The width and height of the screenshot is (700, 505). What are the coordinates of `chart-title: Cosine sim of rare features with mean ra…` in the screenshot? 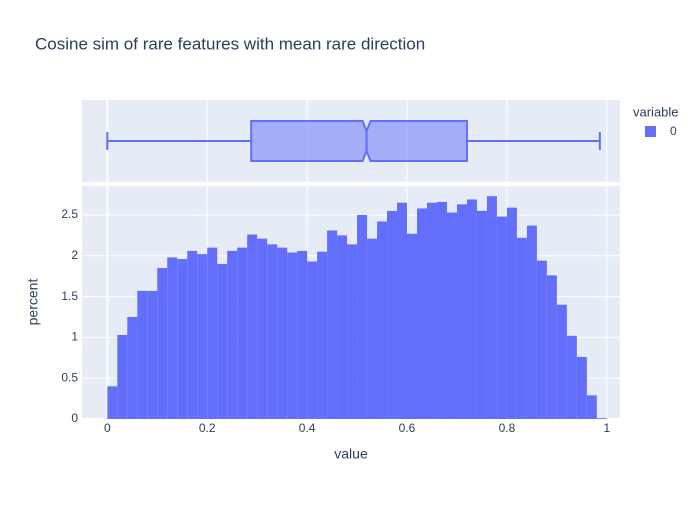 It's located at (230, 43).